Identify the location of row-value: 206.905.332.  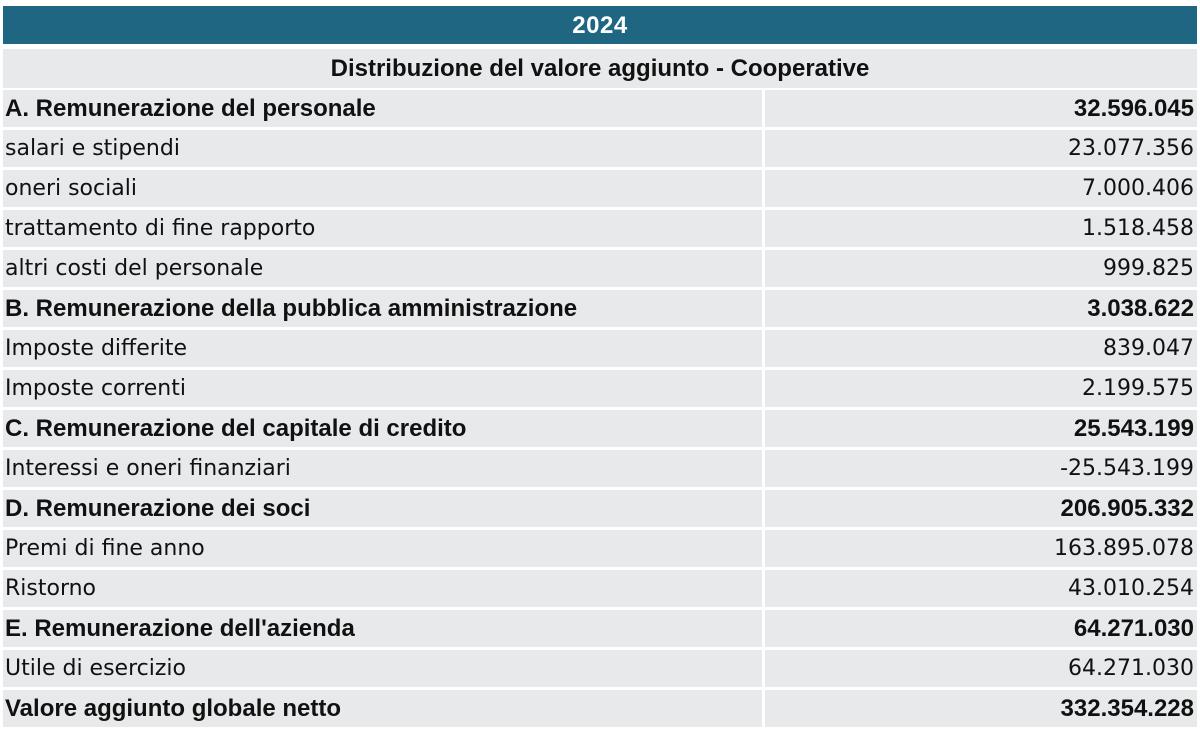
(980, 509).